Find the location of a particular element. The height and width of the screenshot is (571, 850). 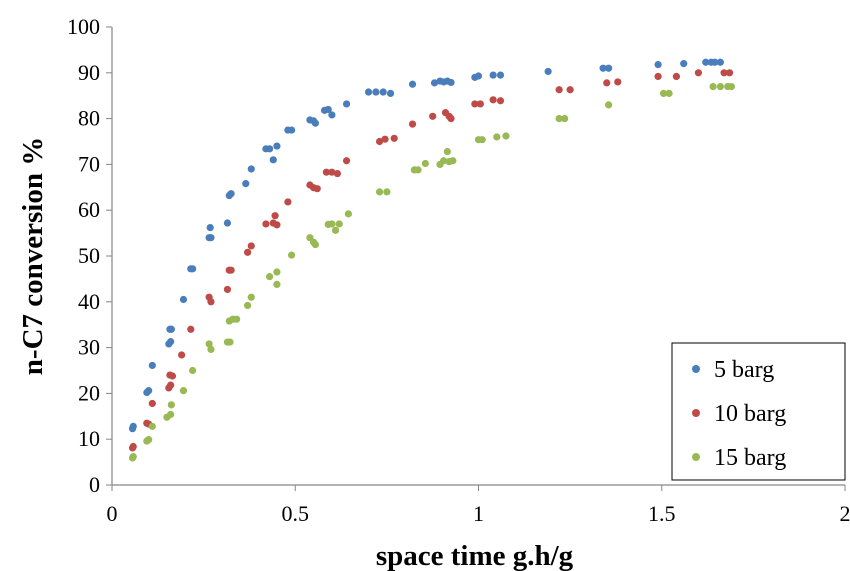

y-tick-label: 20 is located at coordinates (89, 392).